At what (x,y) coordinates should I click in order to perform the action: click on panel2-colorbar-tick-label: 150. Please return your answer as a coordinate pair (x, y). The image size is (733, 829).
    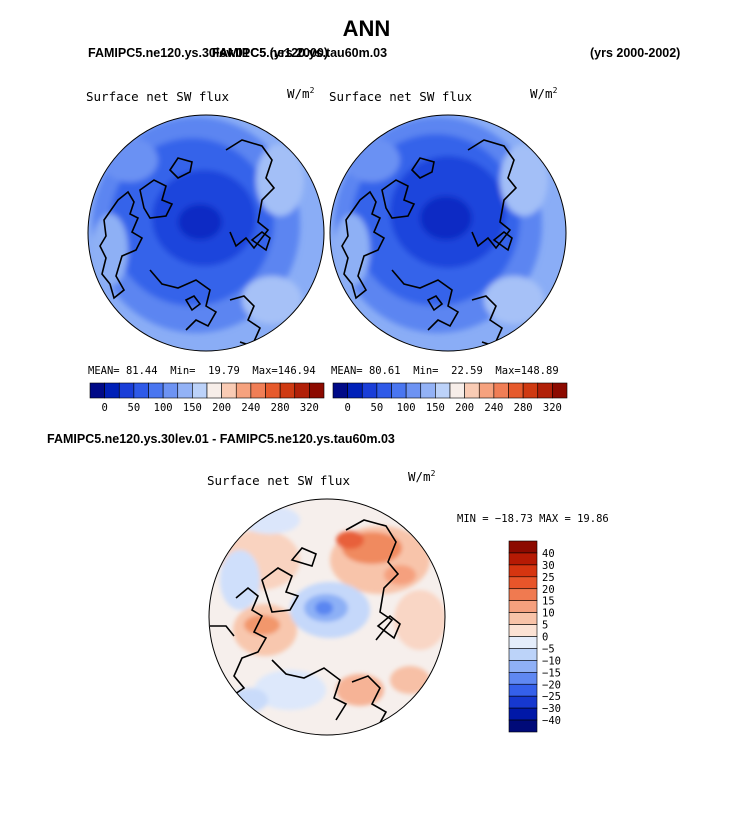
    Looking at the image, I should click on (435, 408).